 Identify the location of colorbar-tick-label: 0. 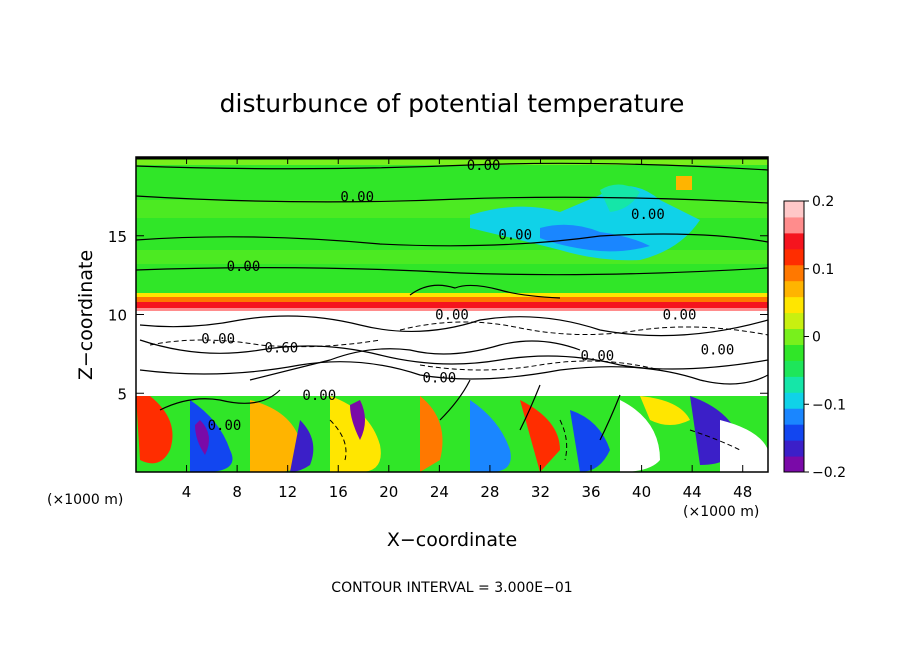
(816, 338).